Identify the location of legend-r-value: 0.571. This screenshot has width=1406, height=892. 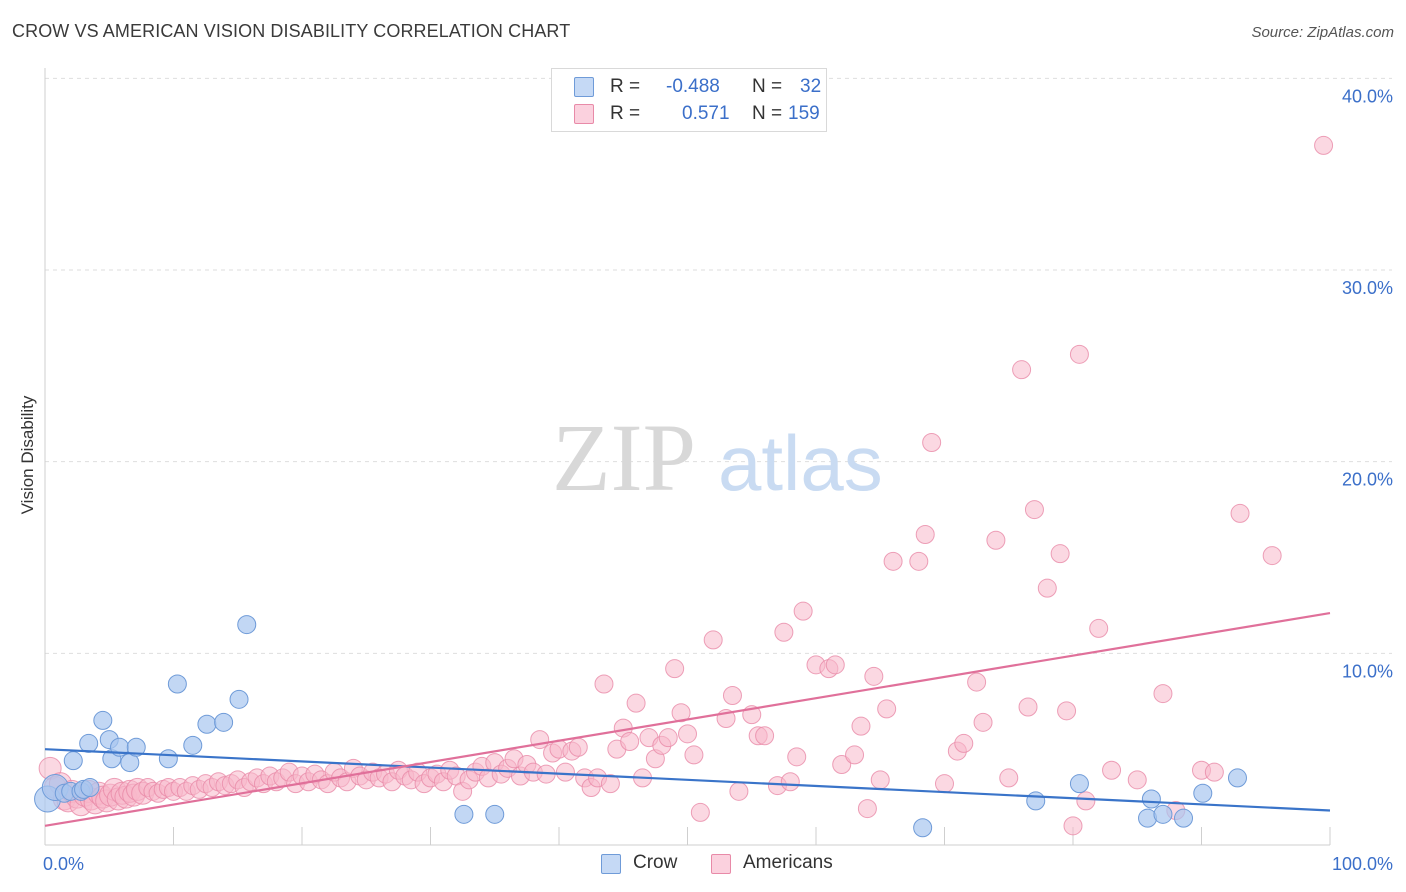
(706, 113).